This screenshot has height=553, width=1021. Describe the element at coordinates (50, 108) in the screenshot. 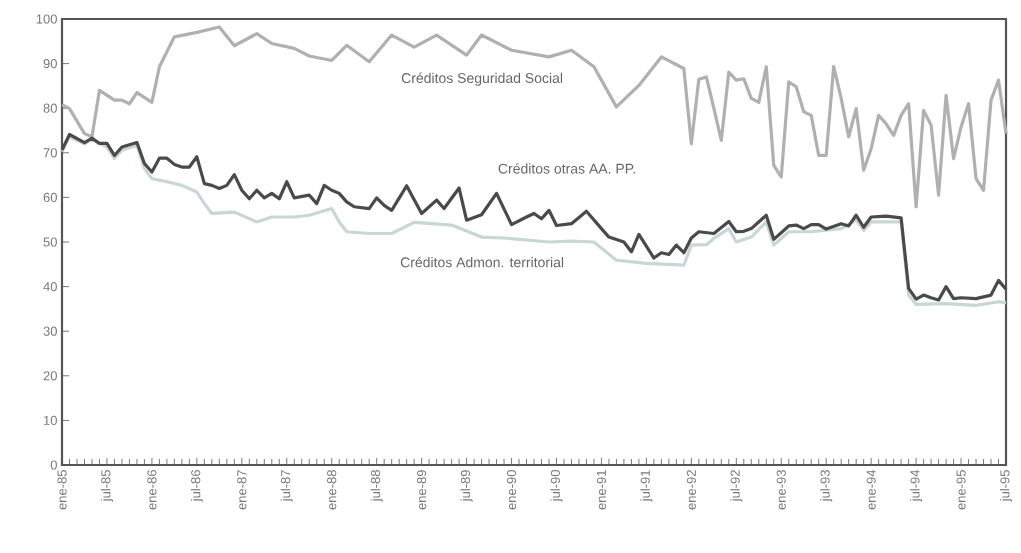

I see `y-tick-label: 80` at that location.